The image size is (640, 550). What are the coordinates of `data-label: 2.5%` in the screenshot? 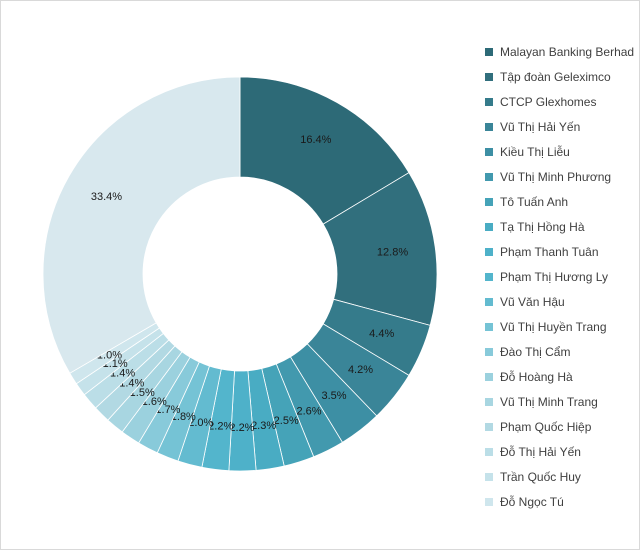 It's located at (286, 421).